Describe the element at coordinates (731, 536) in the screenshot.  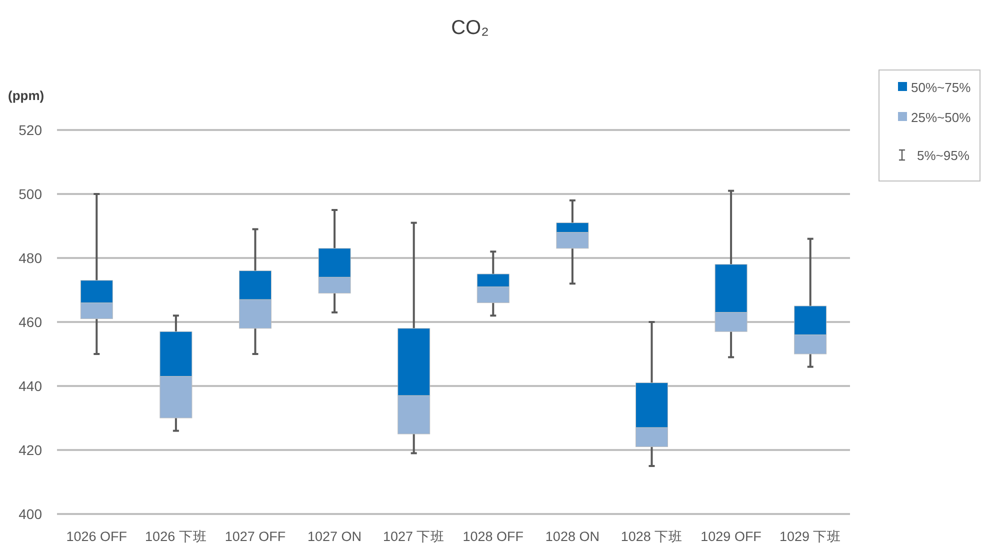
I see `x-tick-label: 1029 OFF` at that location.